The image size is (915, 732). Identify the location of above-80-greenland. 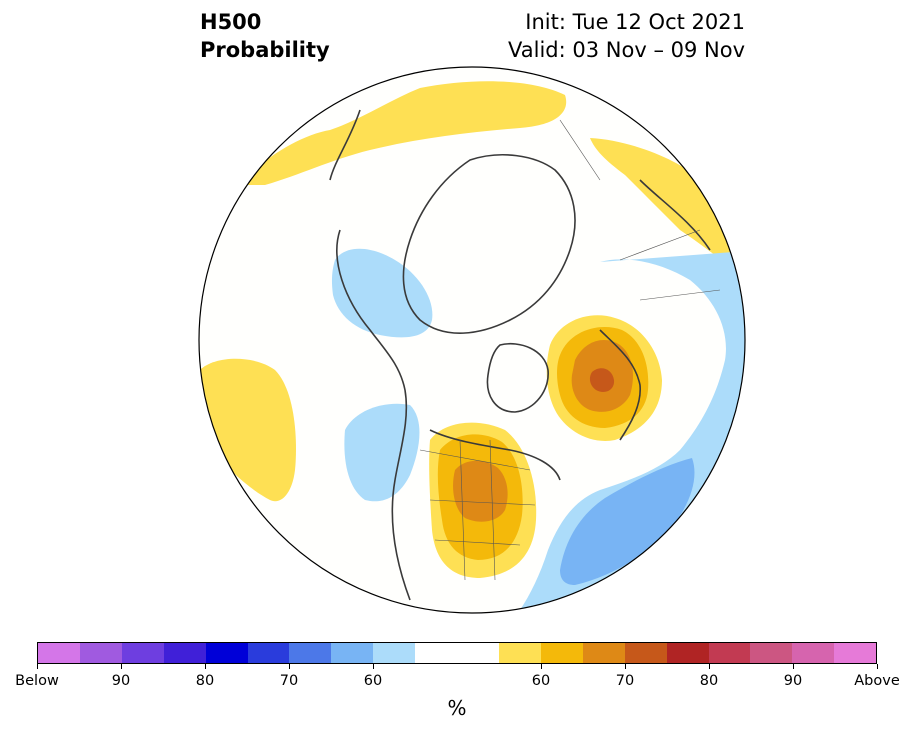
(602, 380).